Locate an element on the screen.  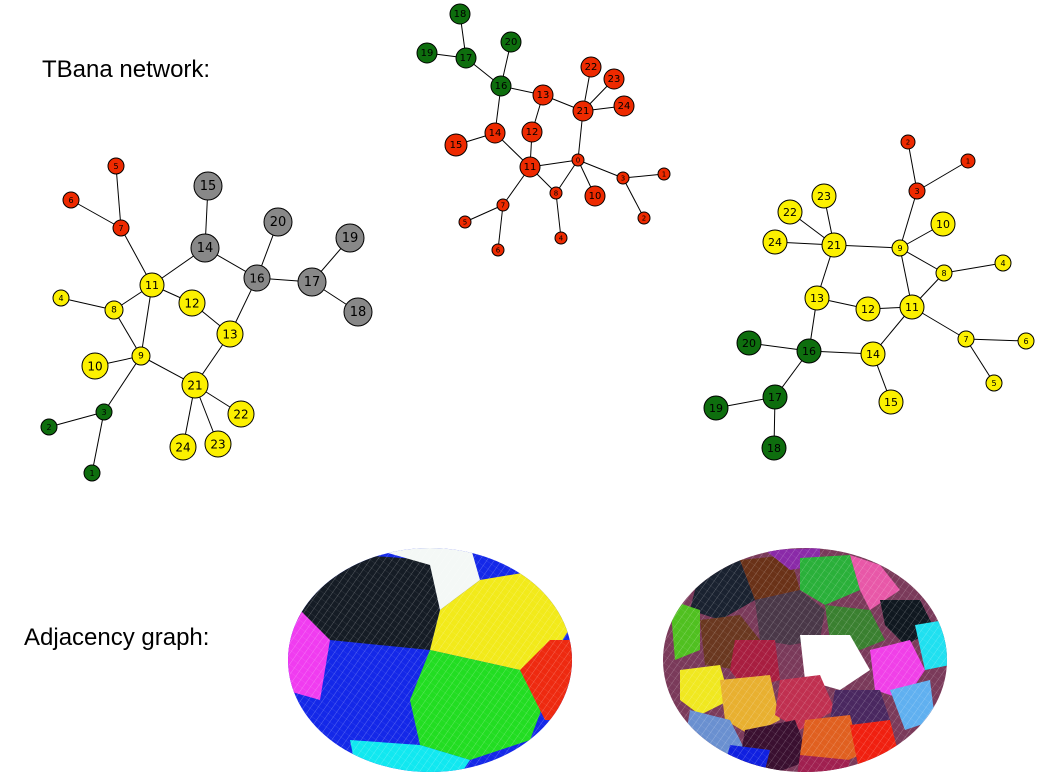
graph-node-label: 16 is located at coordinates (256, 279).